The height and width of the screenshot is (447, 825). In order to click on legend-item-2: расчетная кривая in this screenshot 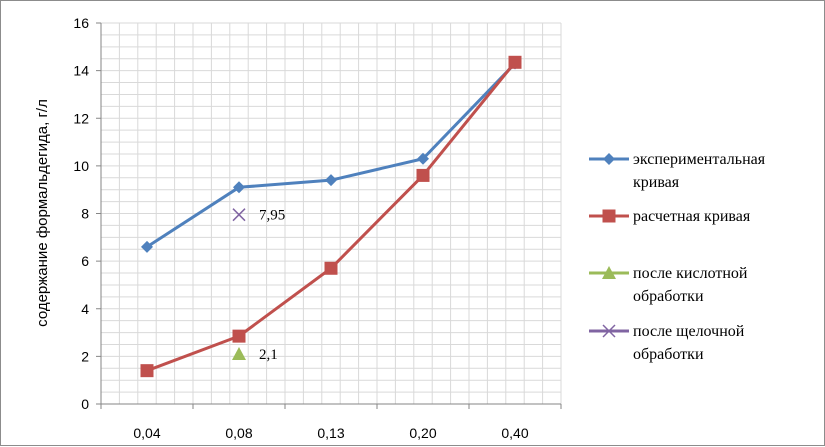, I will do `click(670, 216)`.